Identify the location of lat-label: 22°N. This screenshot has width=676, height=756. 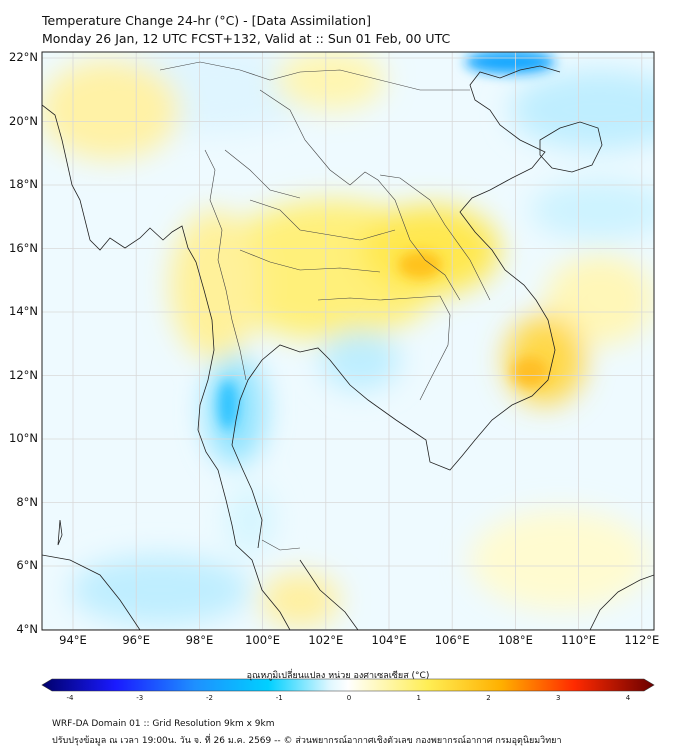
(23, 57).